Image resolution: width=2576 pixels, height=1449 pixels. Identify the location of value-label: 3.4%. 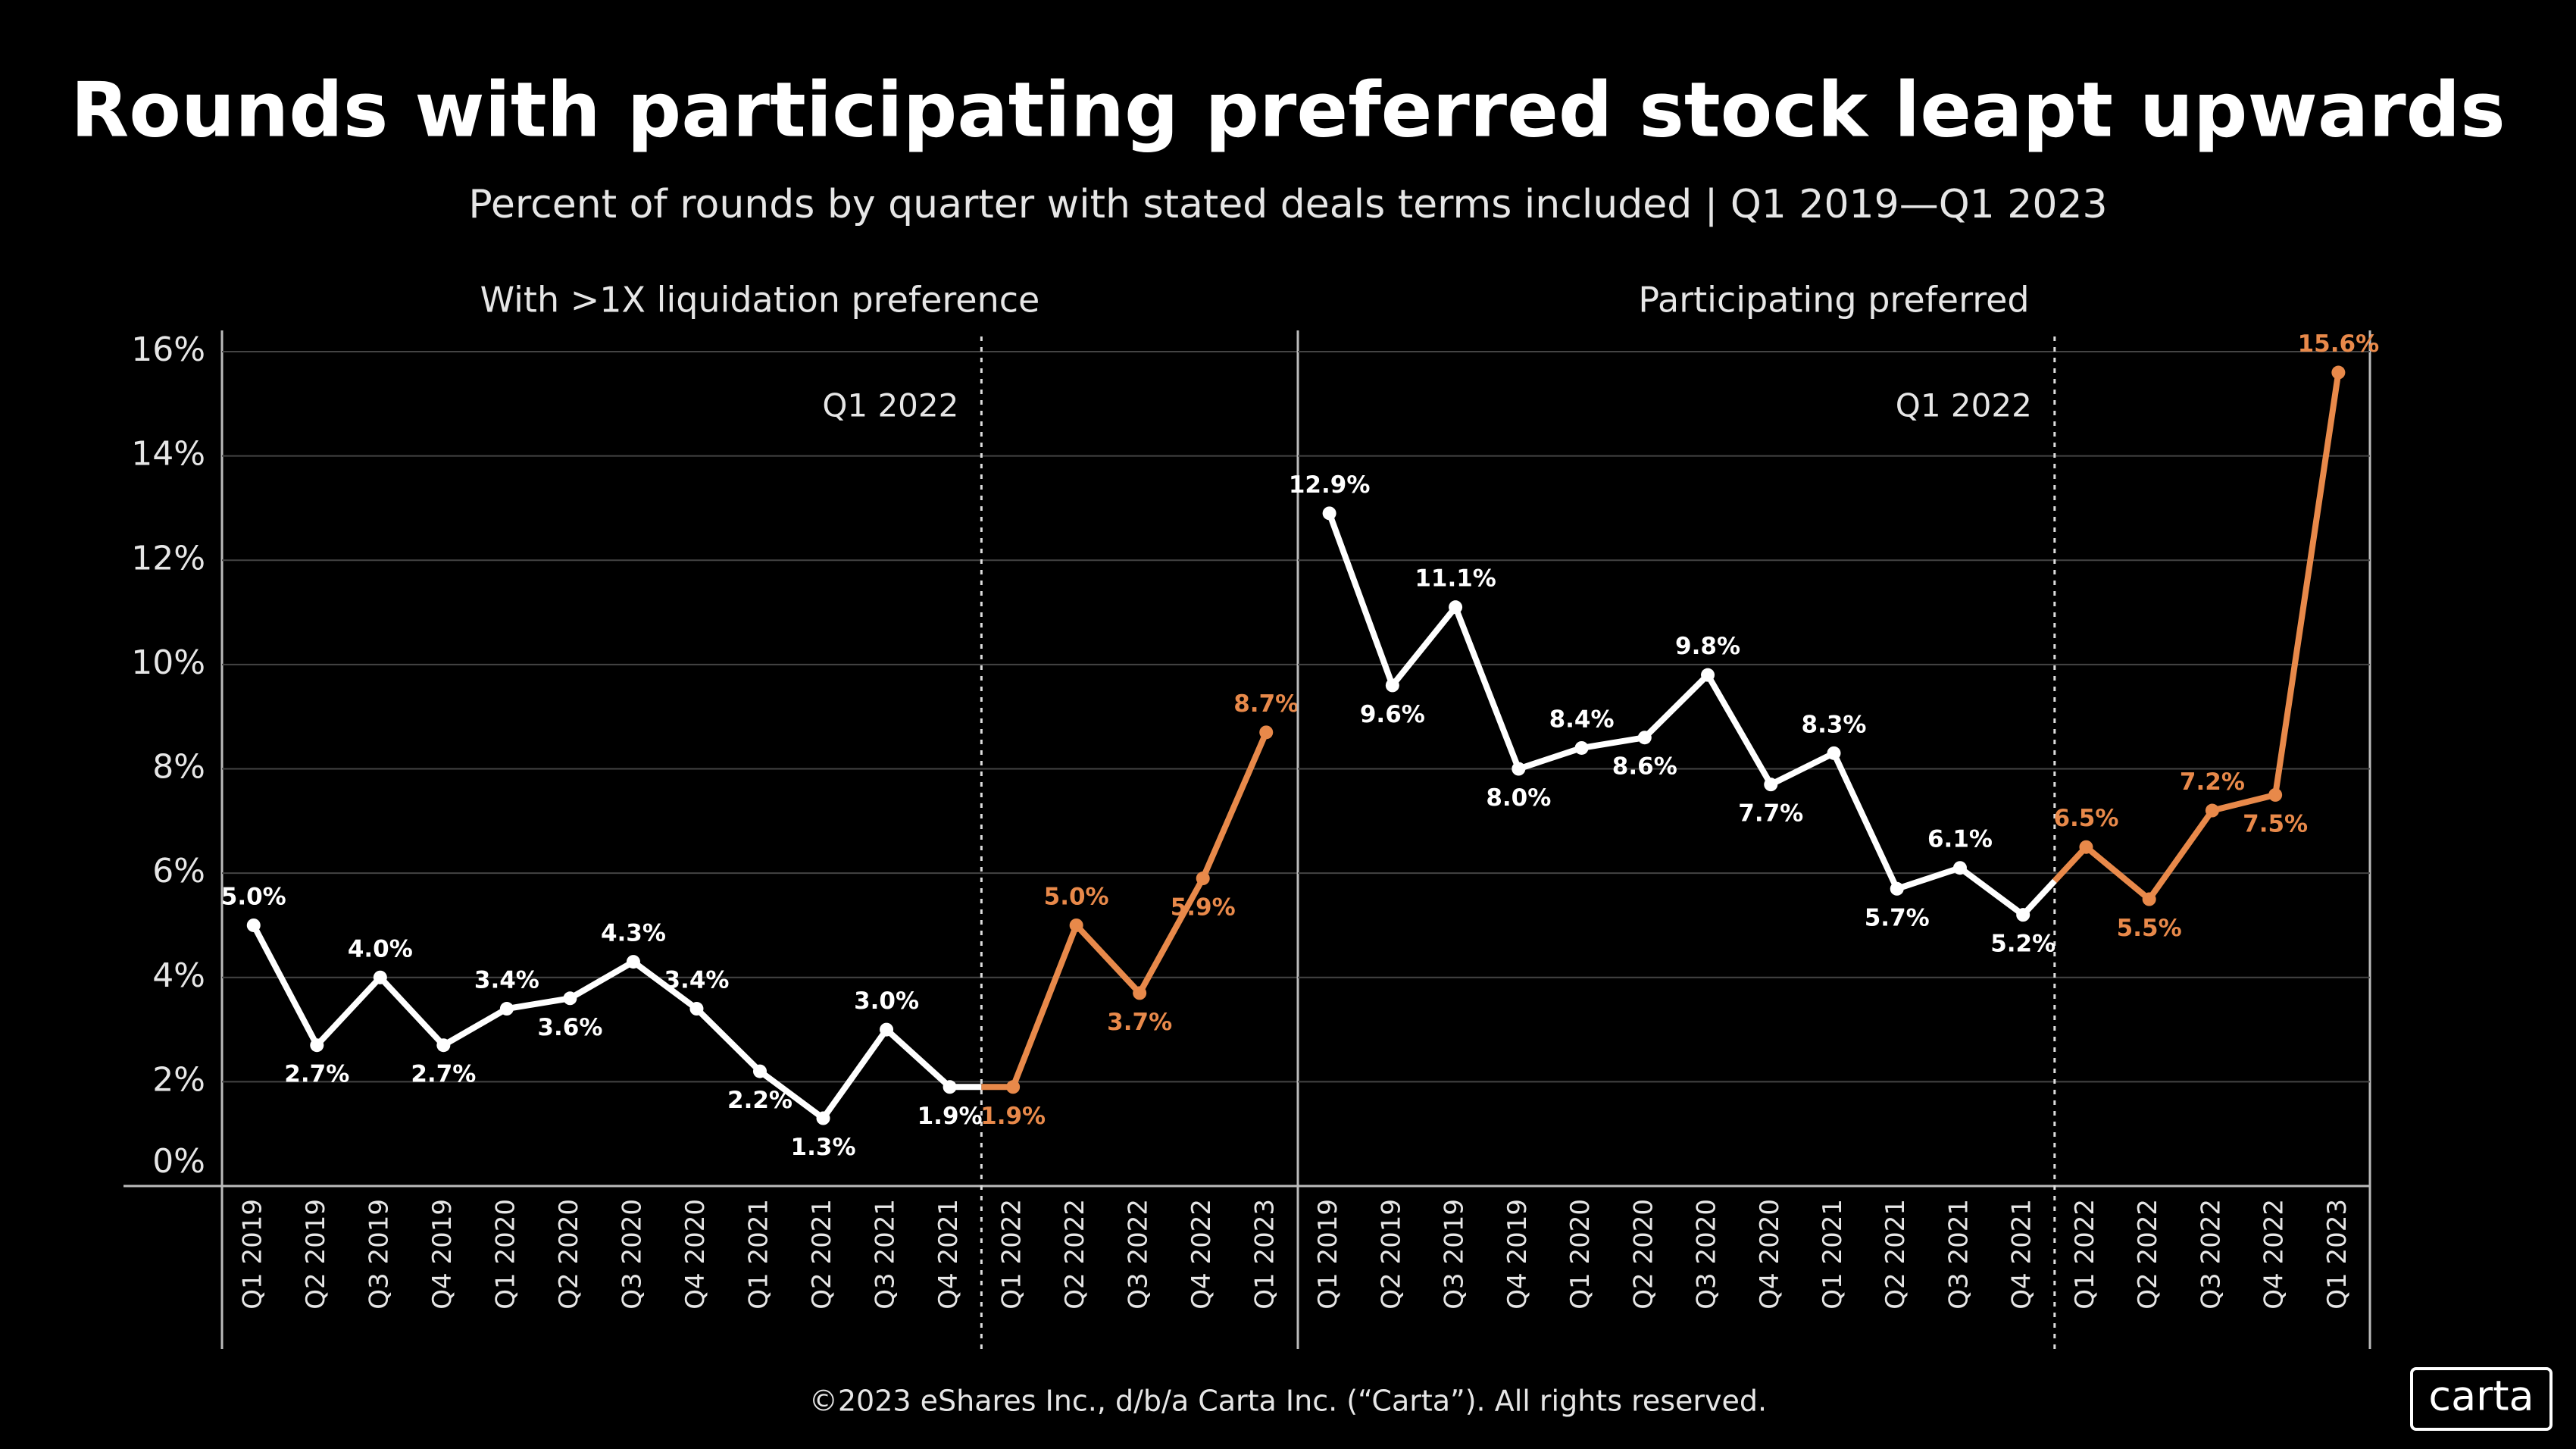
(696, 980).